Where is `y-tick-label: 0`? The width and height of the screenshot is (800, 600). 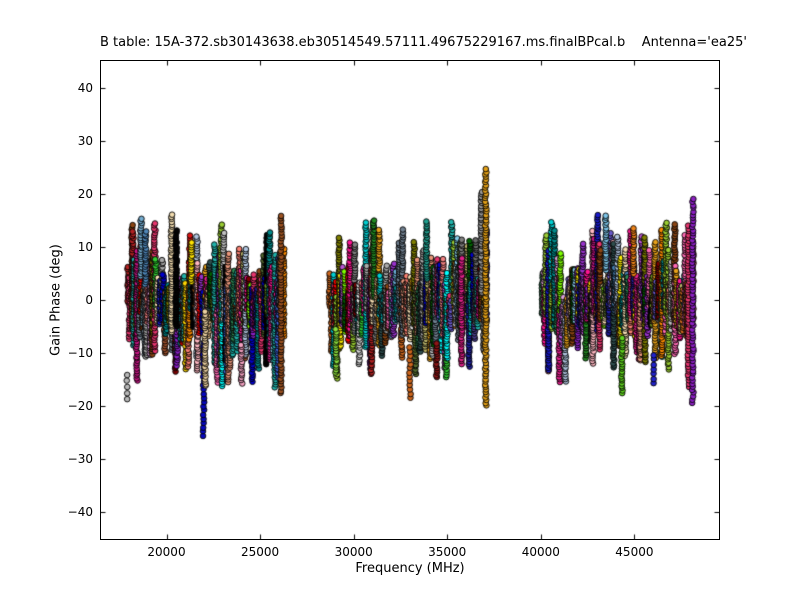 y-tick-label: 0 is located at coordinates (89, 300).